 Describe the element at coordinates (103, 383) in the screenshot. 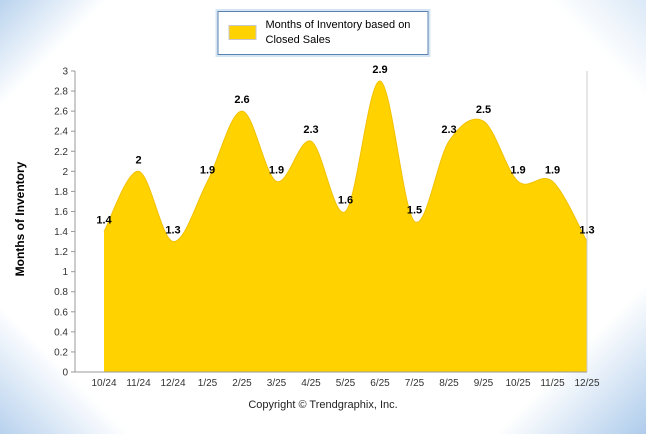

I see `x-tick-label: 10/24` at that location.